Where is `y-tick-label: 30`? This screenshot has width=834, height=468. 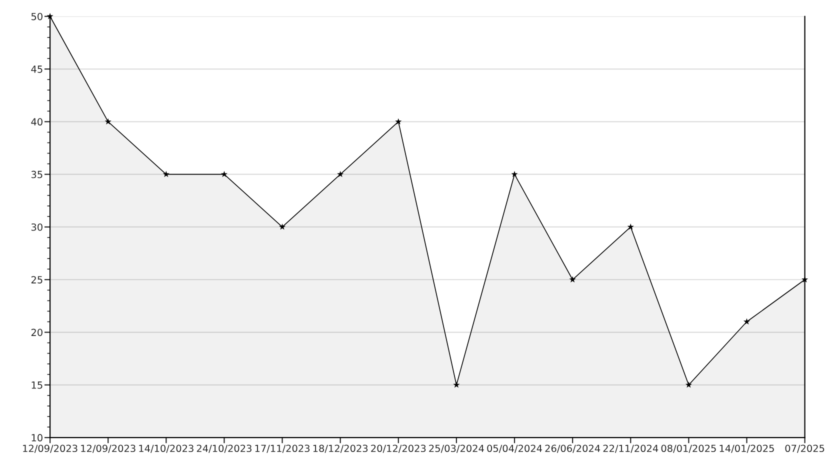 y-tick-label: 30 is located at coordinates (36, 227).